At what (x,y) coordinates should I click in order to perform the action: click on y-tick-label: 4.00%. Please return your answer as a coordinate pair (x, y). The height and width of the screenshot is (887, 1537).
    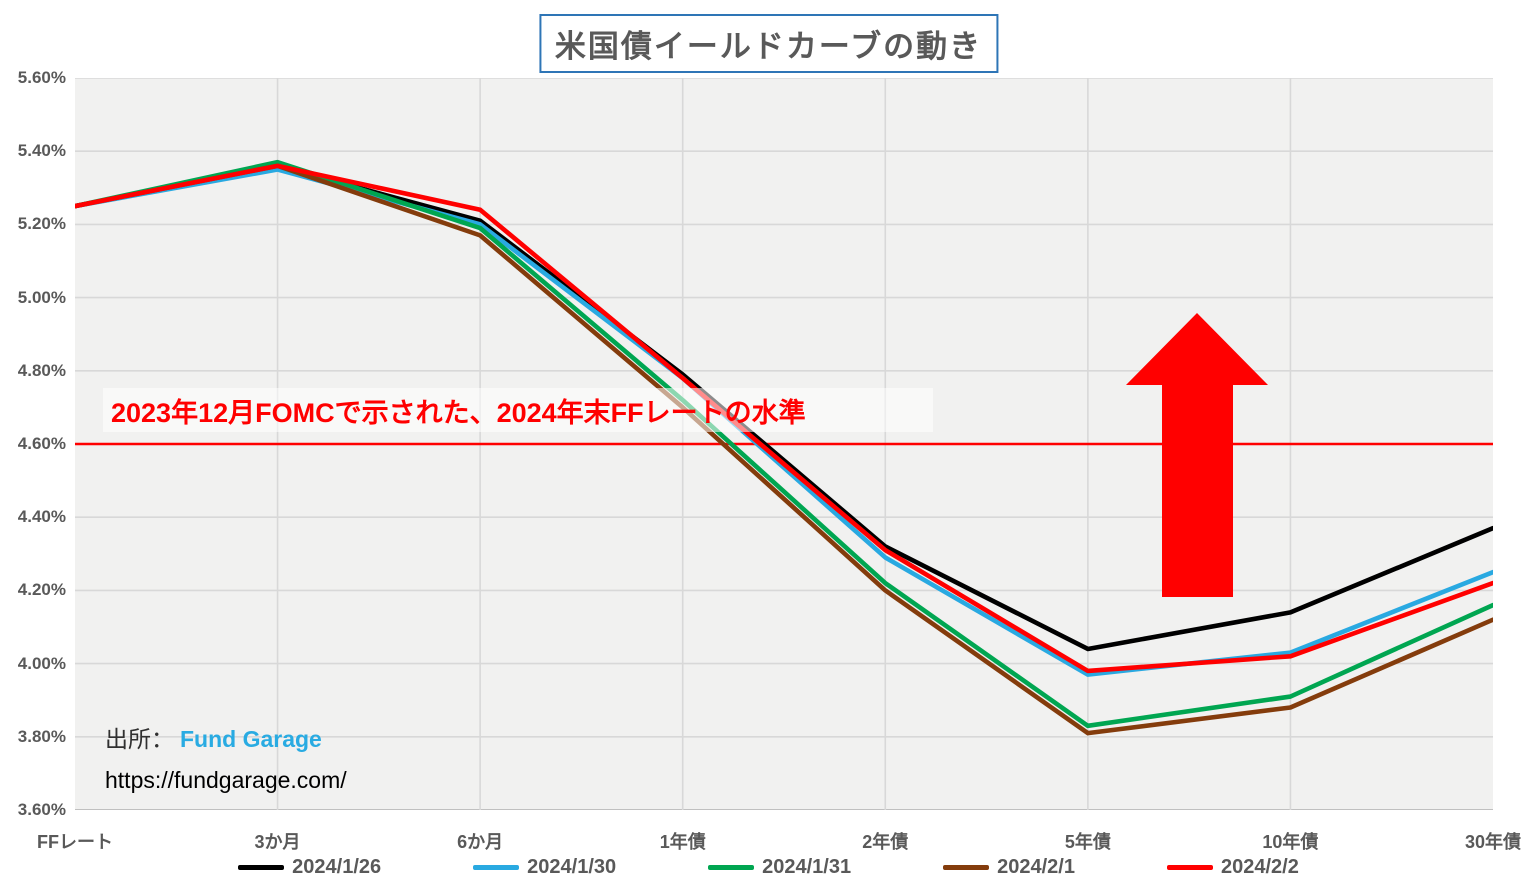
    Looking at the image, I should click on (41, 663).